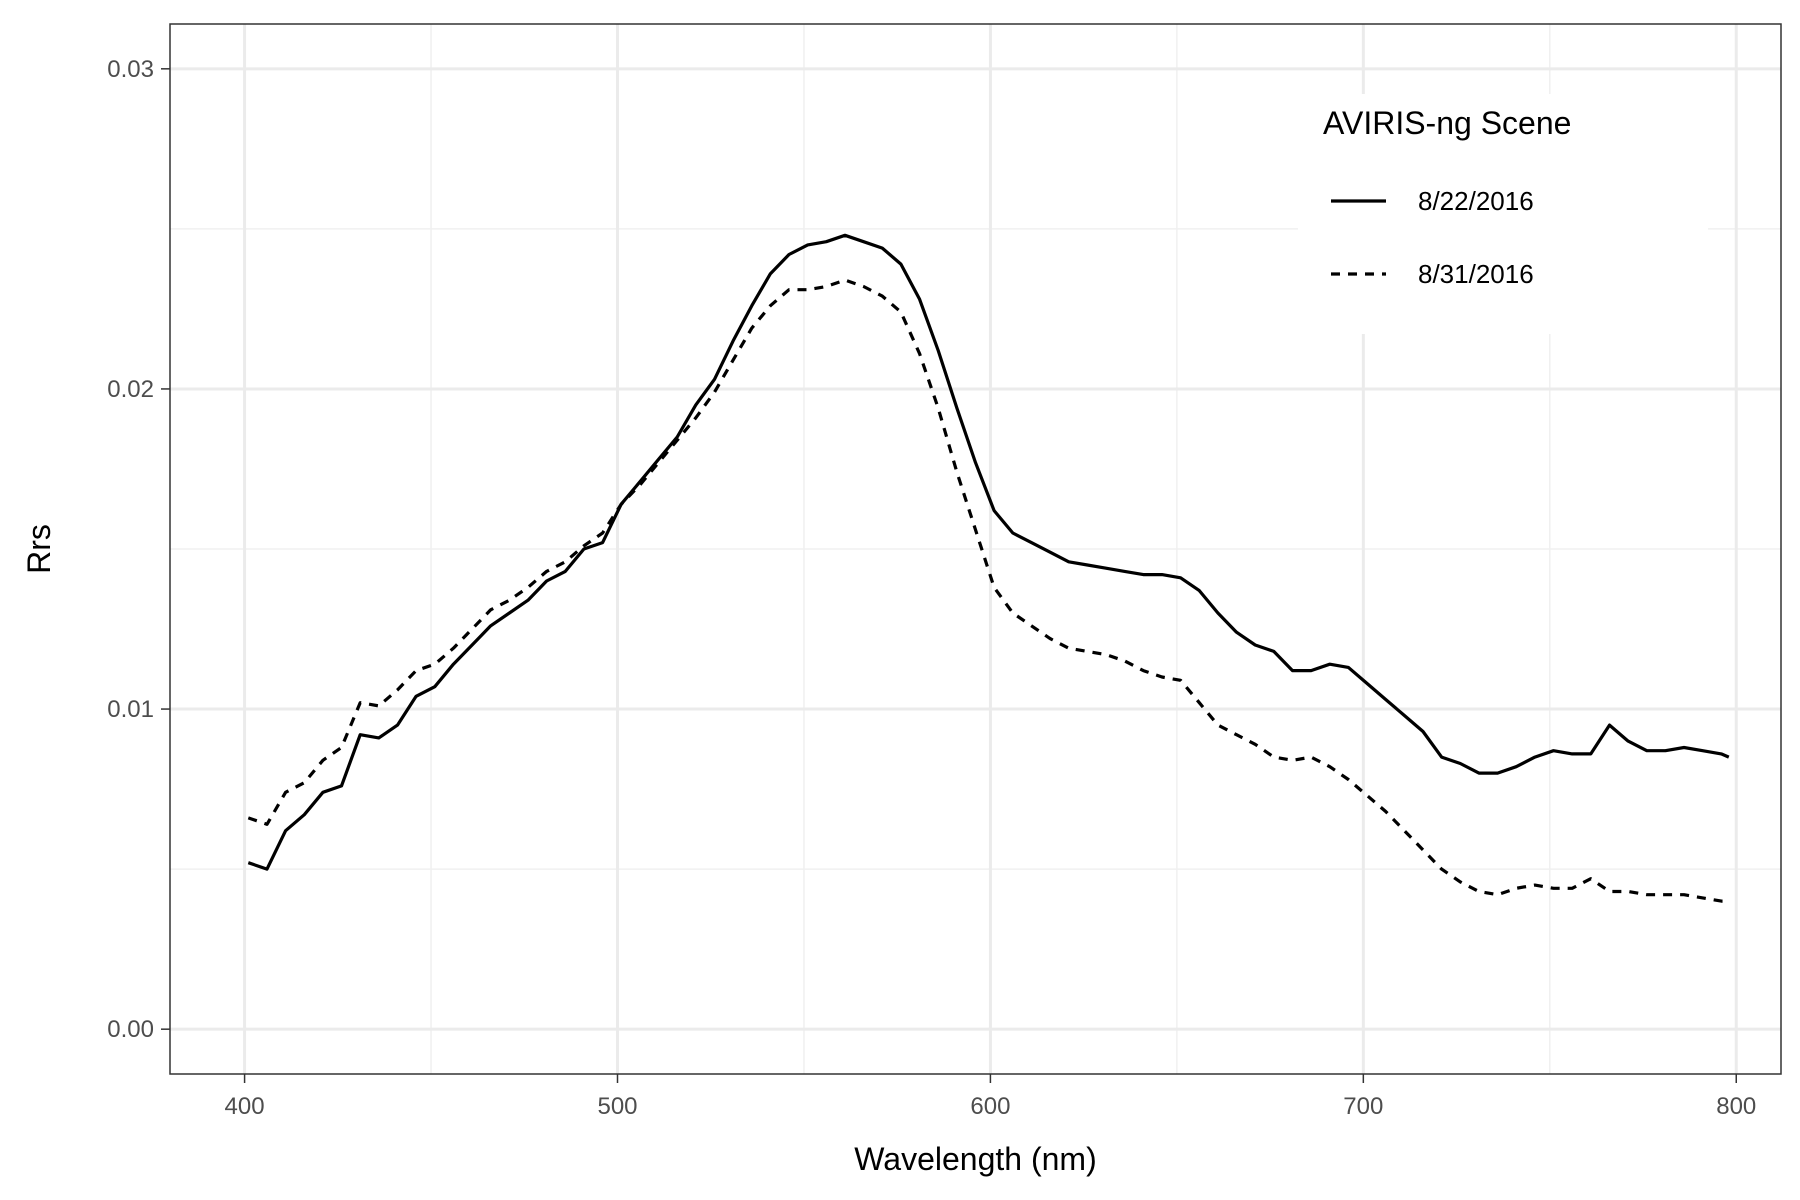 This screenshot has width=1800, height=1200. I want to click on x-tick-label: 700, so click(1363, 1106).